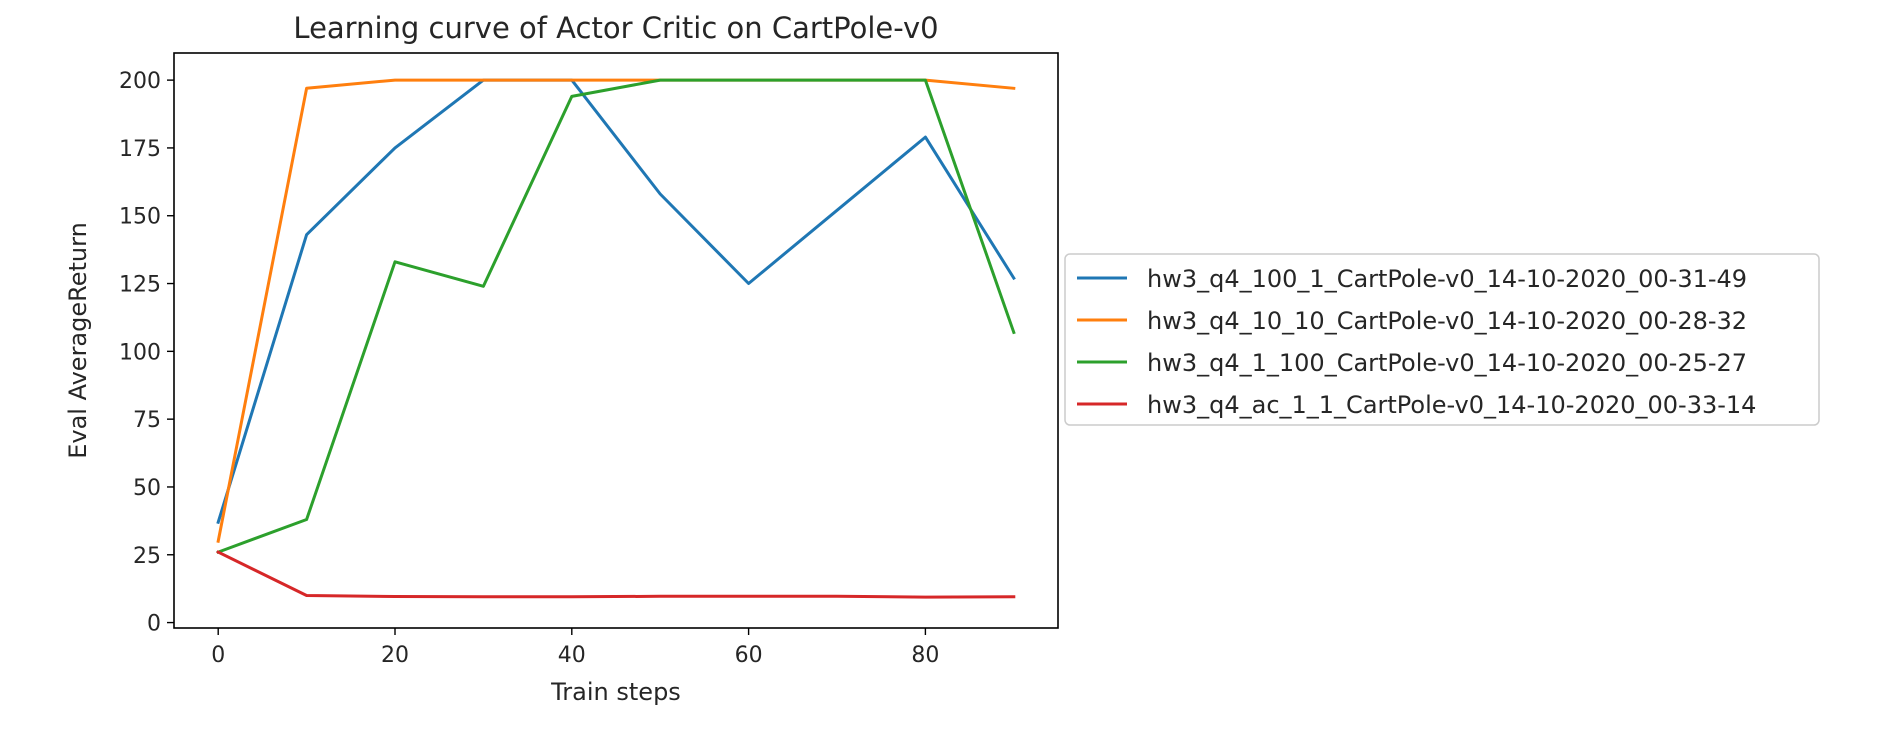 The height and width of the screenshot is (734, 1884). Describe the element at coordinates (147, 556) in the screenshot. I see `y-tick-label: 25` at that location.